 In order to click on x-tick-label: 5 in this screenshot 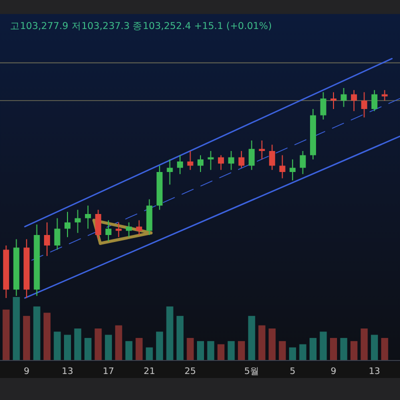, I will do `click(293, 372)`.